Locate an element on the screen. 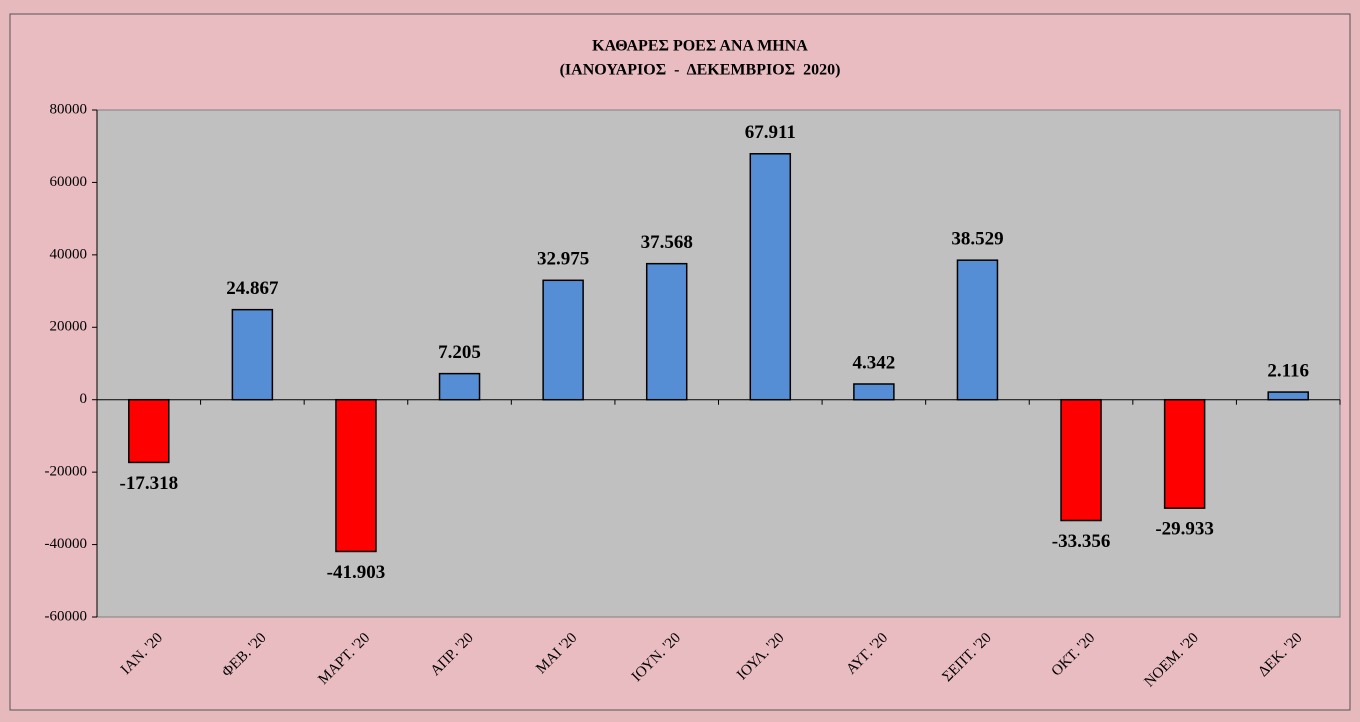  data-label: 37.568 is located at coordinates (667, 242).